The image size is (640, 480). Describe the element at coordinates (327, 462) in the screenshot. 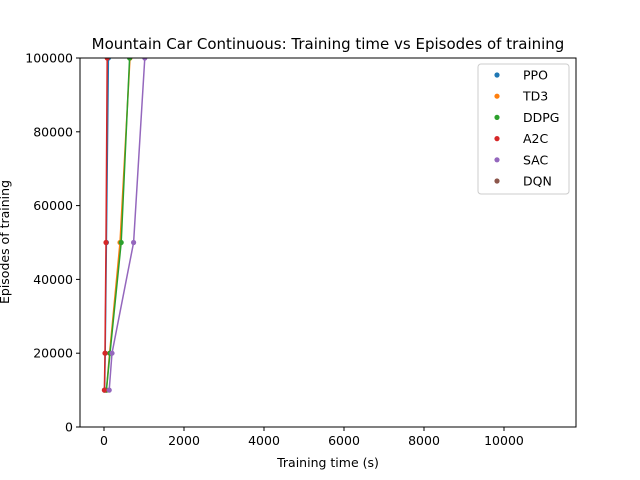

I see `x-axis-title: Training time (s)` at that location.